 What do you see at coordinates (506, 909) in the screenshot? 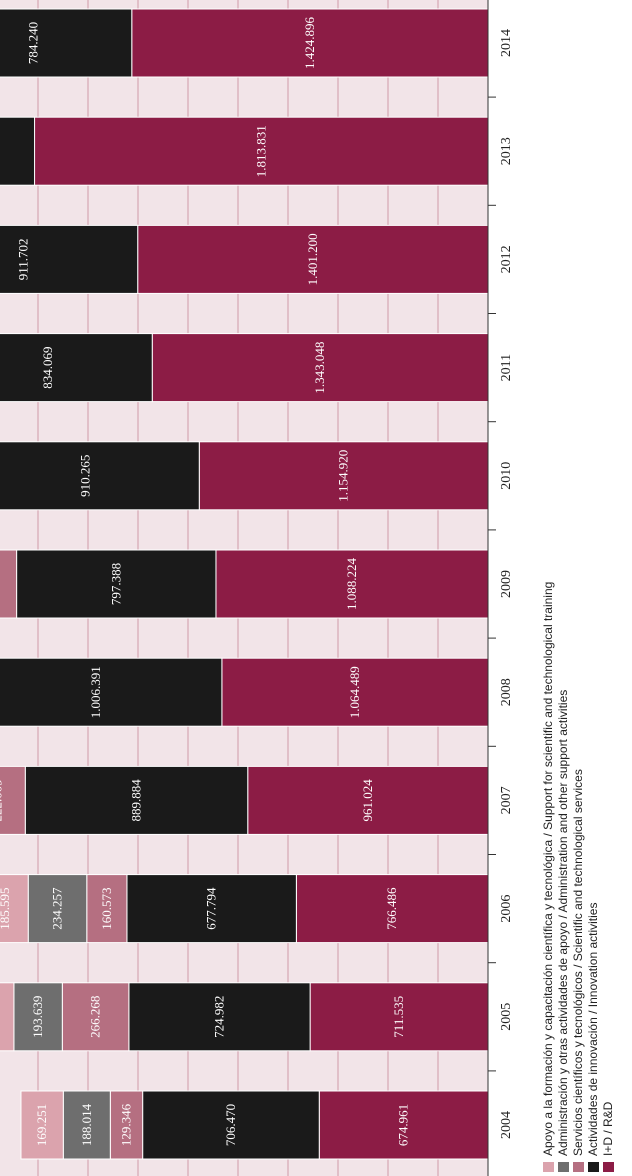
I see `year-label: 2006` at bounding box center [506, 909].